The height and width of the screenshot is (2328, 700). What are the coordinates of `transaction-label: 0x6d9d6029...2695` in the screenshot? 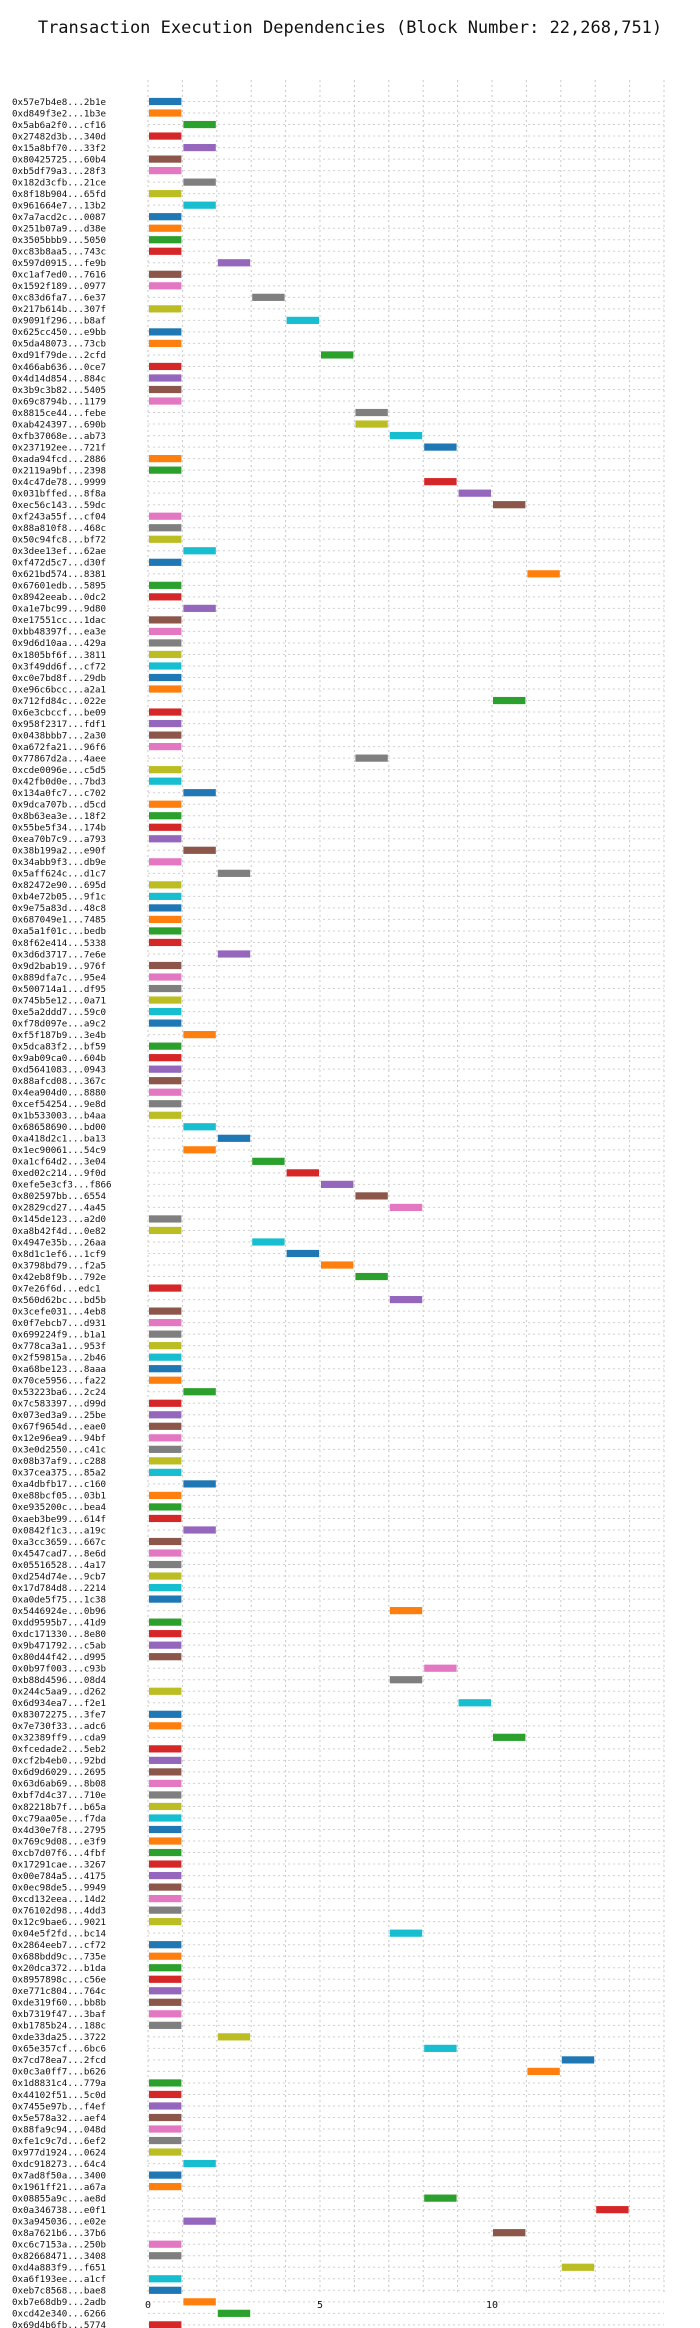 It's located at (59, 1772).